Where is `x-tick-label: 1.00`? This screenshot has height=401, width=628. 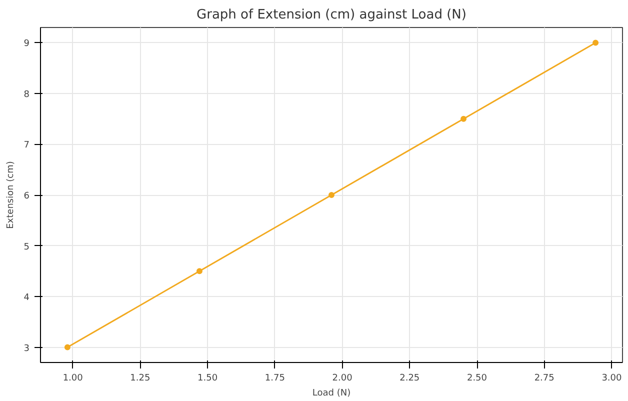 x-tick-label: 1.00 is located at coordinates (73, 379).